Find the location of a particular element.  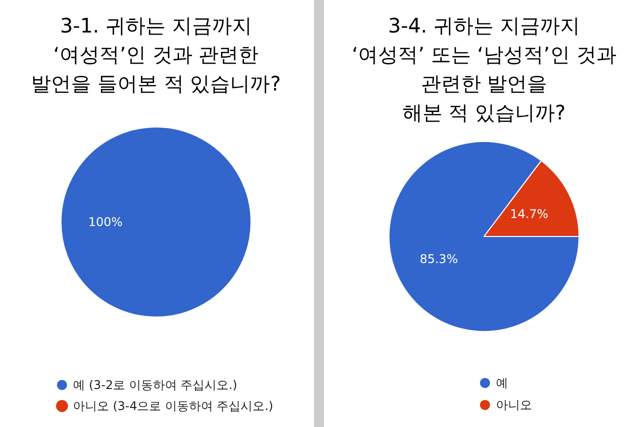

legend-label: 아니오 is located at coordinates (514, 405).